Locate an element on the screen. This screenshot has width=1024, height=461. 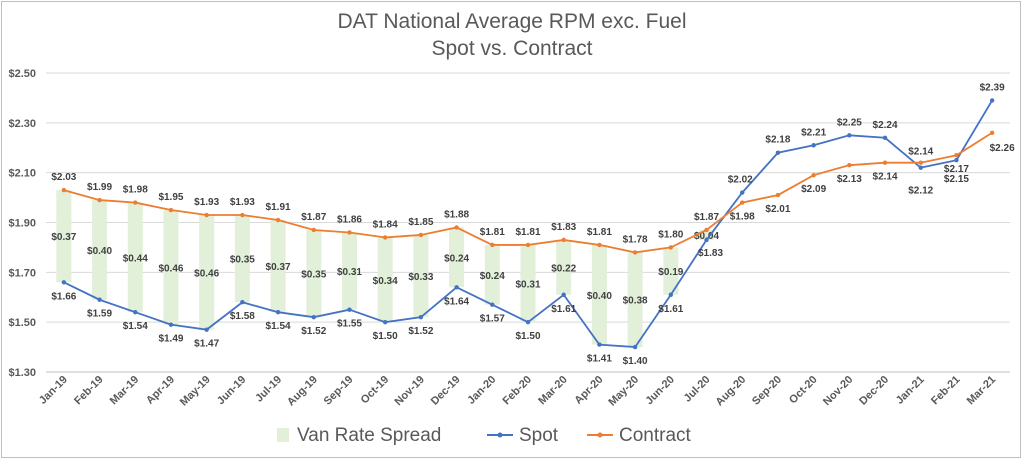
data-label-spot: $2.02 is located at coordinates (740, 180).